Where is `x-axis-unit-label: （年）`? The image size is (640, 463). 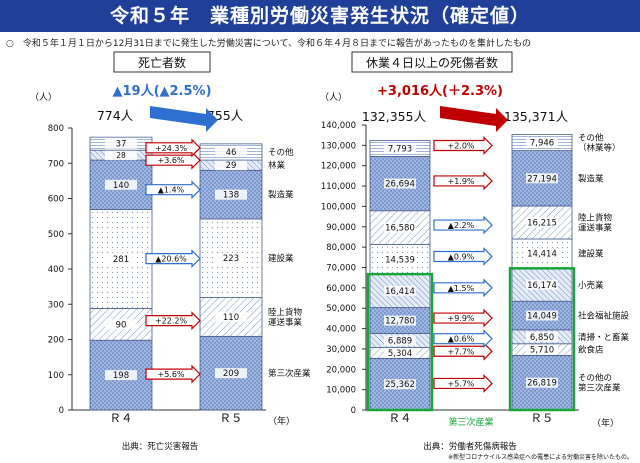
x-axis-unit-label: （年） is located at coordinates (605, 423).